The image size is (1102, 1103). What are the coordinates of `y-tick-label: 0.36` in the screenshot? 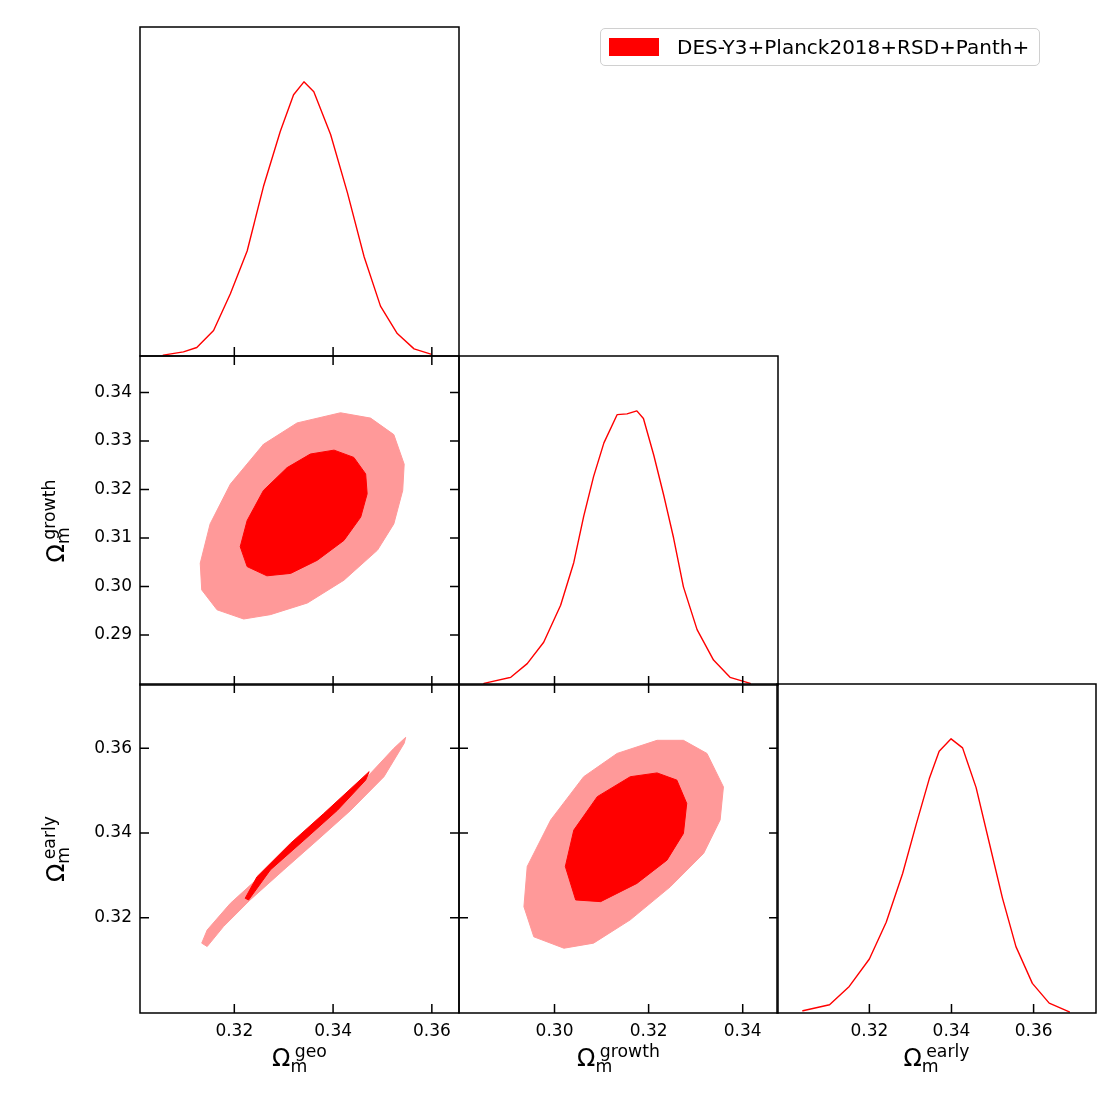 It's located at (113, 746).